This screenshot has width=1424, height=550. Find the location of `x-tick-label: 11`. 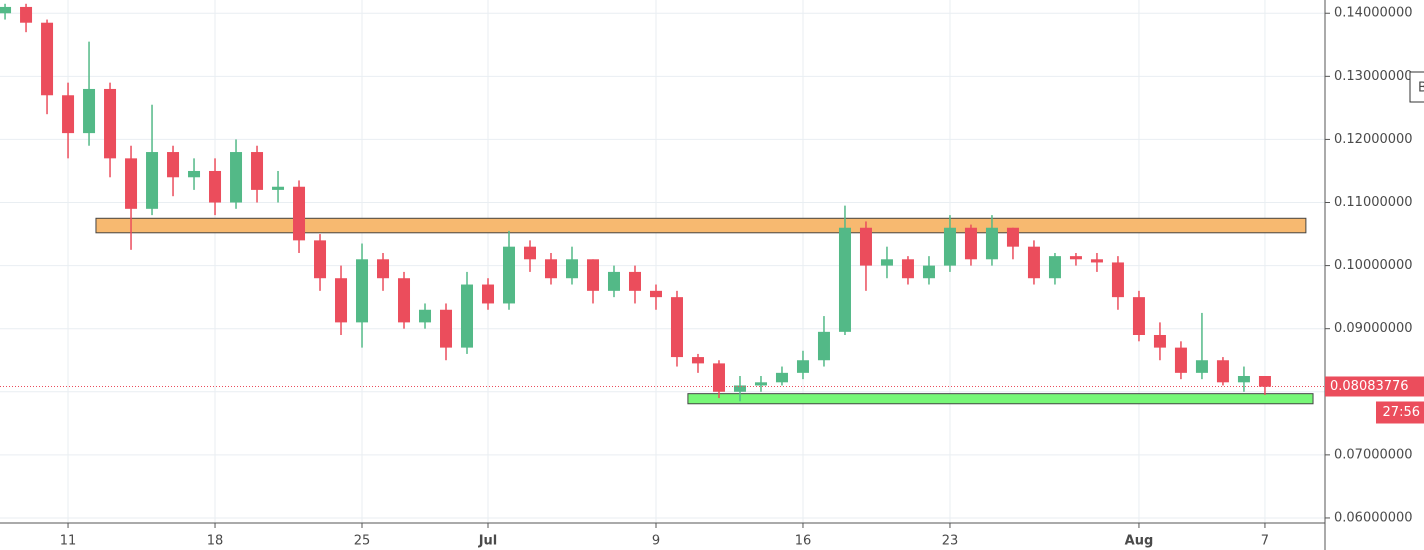

x-tick-label: 11 is located at coordinates (68, 541).